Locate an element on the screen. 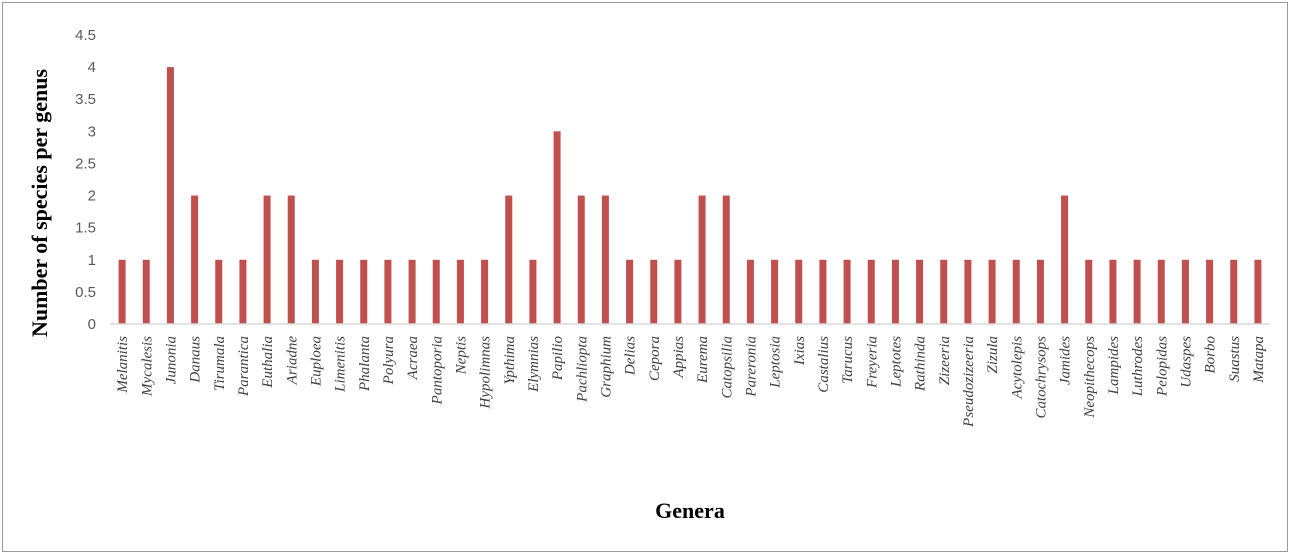  category-label: Suastus is located at coordinates (1235, 359).